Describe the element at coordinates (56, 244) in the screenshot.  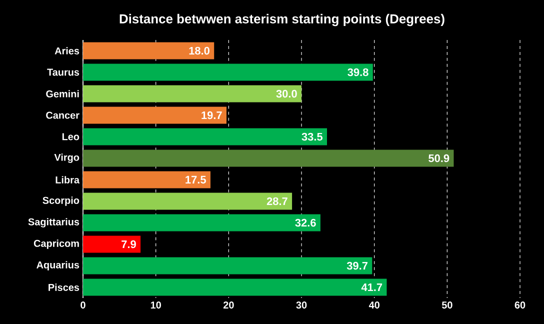
I see `y-tick-label: Capricom` at that location.